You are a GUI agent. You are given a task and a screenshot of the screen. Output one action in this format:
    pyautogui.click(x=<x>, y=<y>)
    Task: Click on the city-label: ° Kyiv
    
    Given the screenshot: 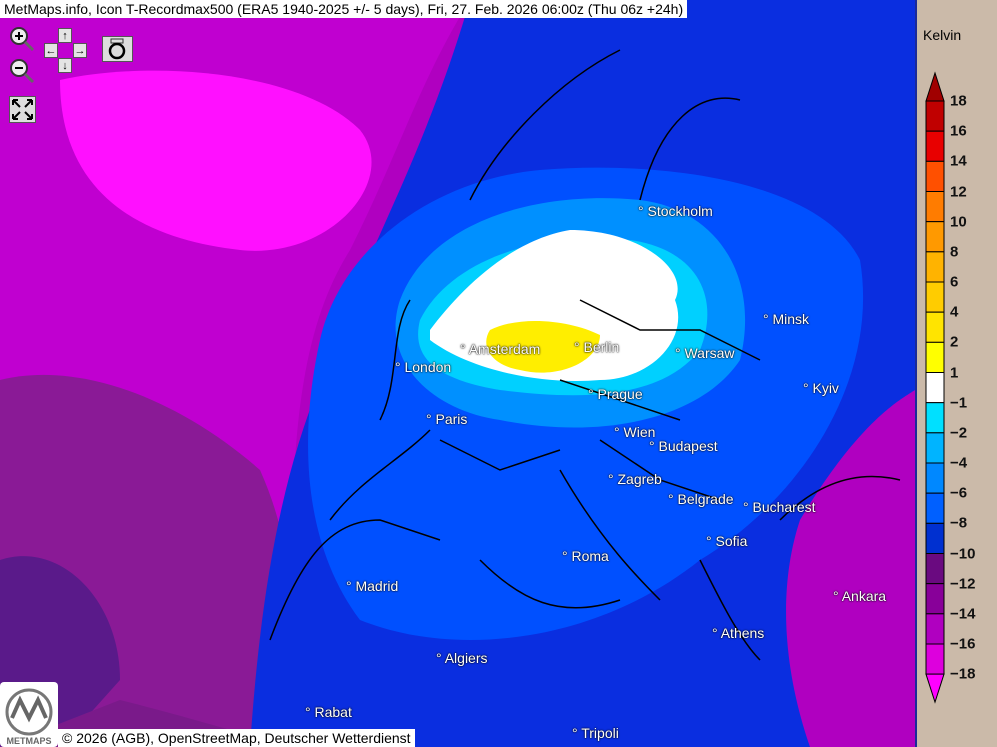 What is the action you would take?
    pyautogui.click(x=821, y=388)
    